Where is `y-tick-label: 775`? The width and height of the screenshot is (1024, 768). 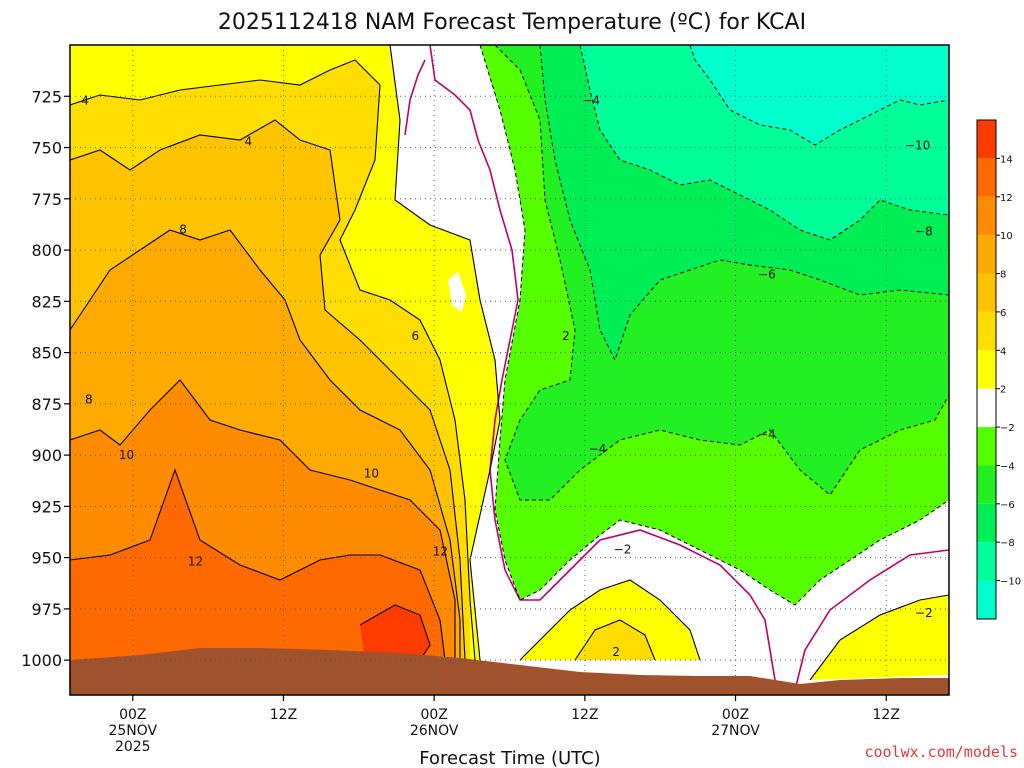
y-tick-label: 775 is located at coordinates (46, 199).